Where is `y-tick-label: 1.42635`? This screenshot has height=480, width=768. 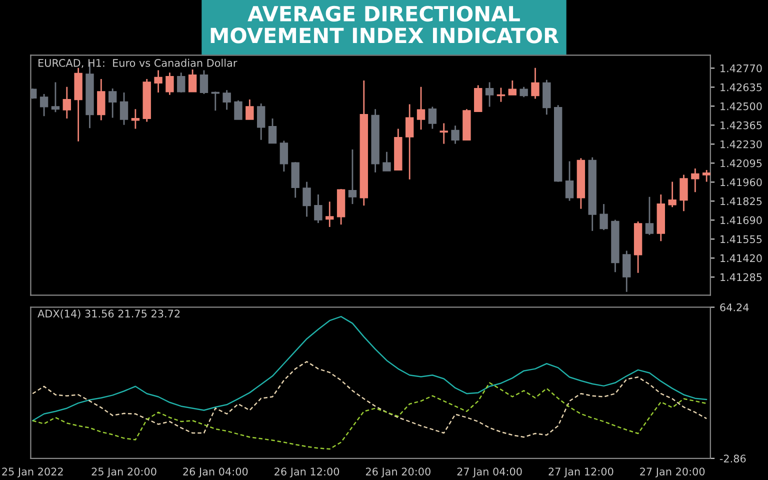 y-tick-label: 1.42635 is located at coordinates (741, 87).